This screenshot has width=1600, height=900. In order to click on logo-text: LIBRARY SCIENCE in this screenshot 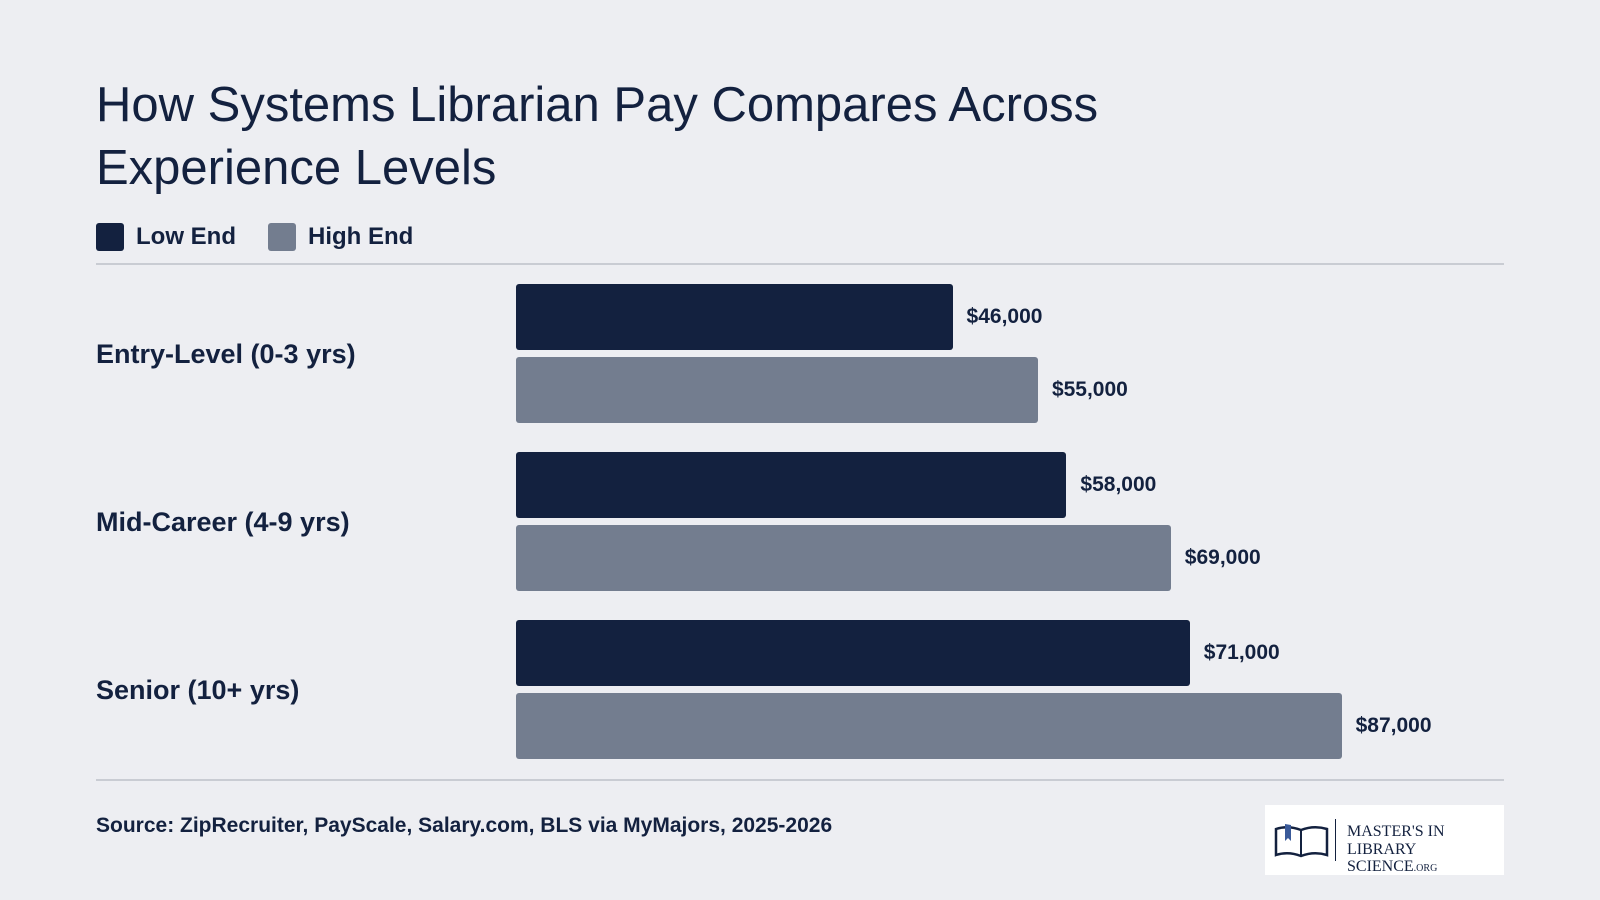, I will do `click(1381, 858)`.